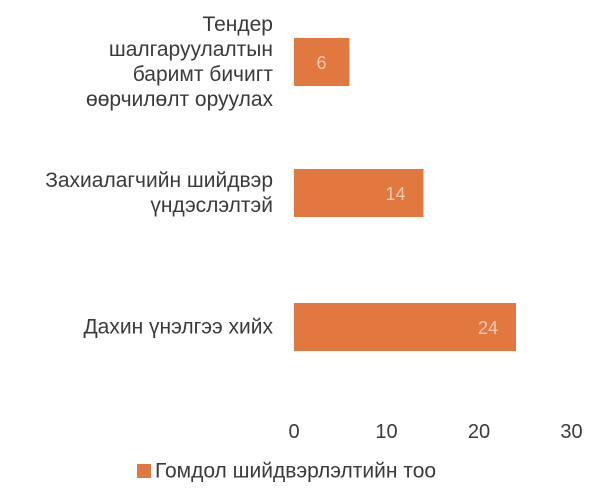 The image size is (591, 488). Describe the element at coordinates (203, 74) in the screenshot. I see `category-label: баримт бичигт` at that location.